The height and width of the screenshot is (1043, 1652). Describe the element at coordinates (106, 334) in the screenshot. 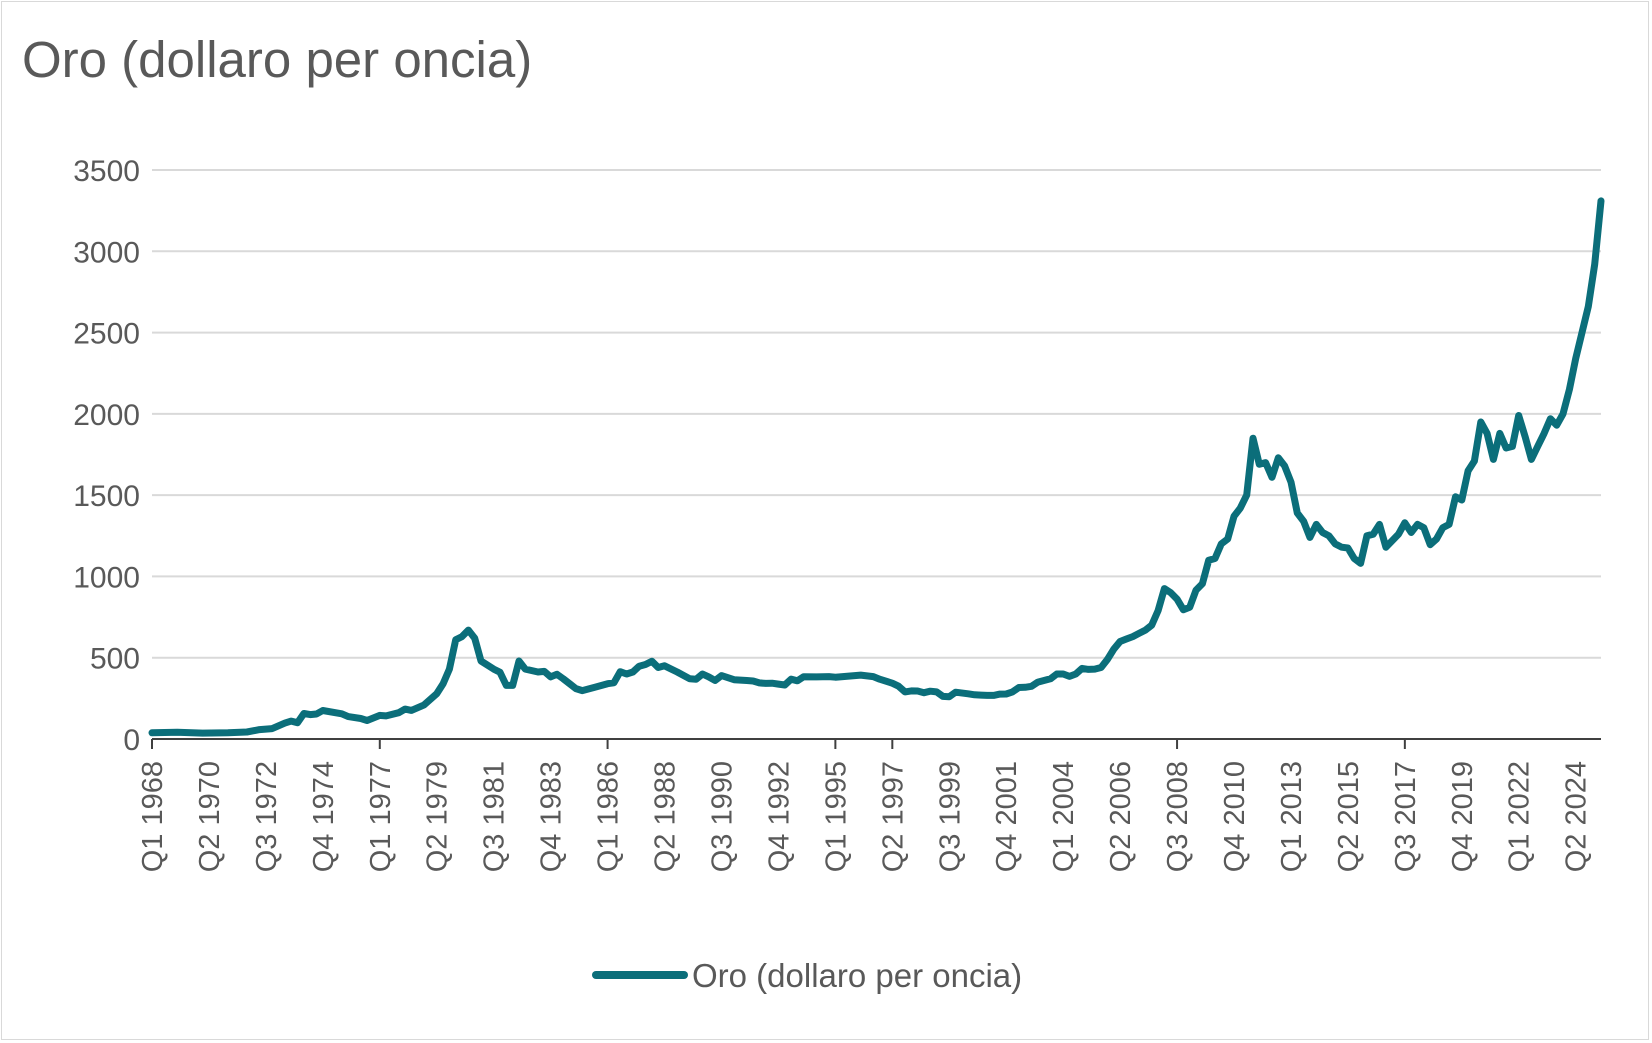

I see `y-tick-label: 2500` at that location.